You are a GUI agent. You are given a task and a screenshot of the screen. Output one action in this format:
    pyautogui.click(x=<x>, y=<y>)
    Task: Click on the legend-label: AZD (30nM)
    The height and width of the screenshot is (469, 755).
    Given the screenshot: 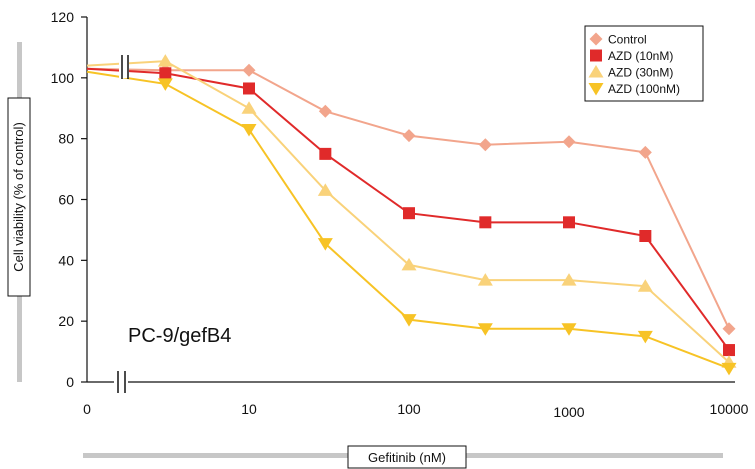 What is the action you would take?
    pyautogui.click(x=640, y=73)
    